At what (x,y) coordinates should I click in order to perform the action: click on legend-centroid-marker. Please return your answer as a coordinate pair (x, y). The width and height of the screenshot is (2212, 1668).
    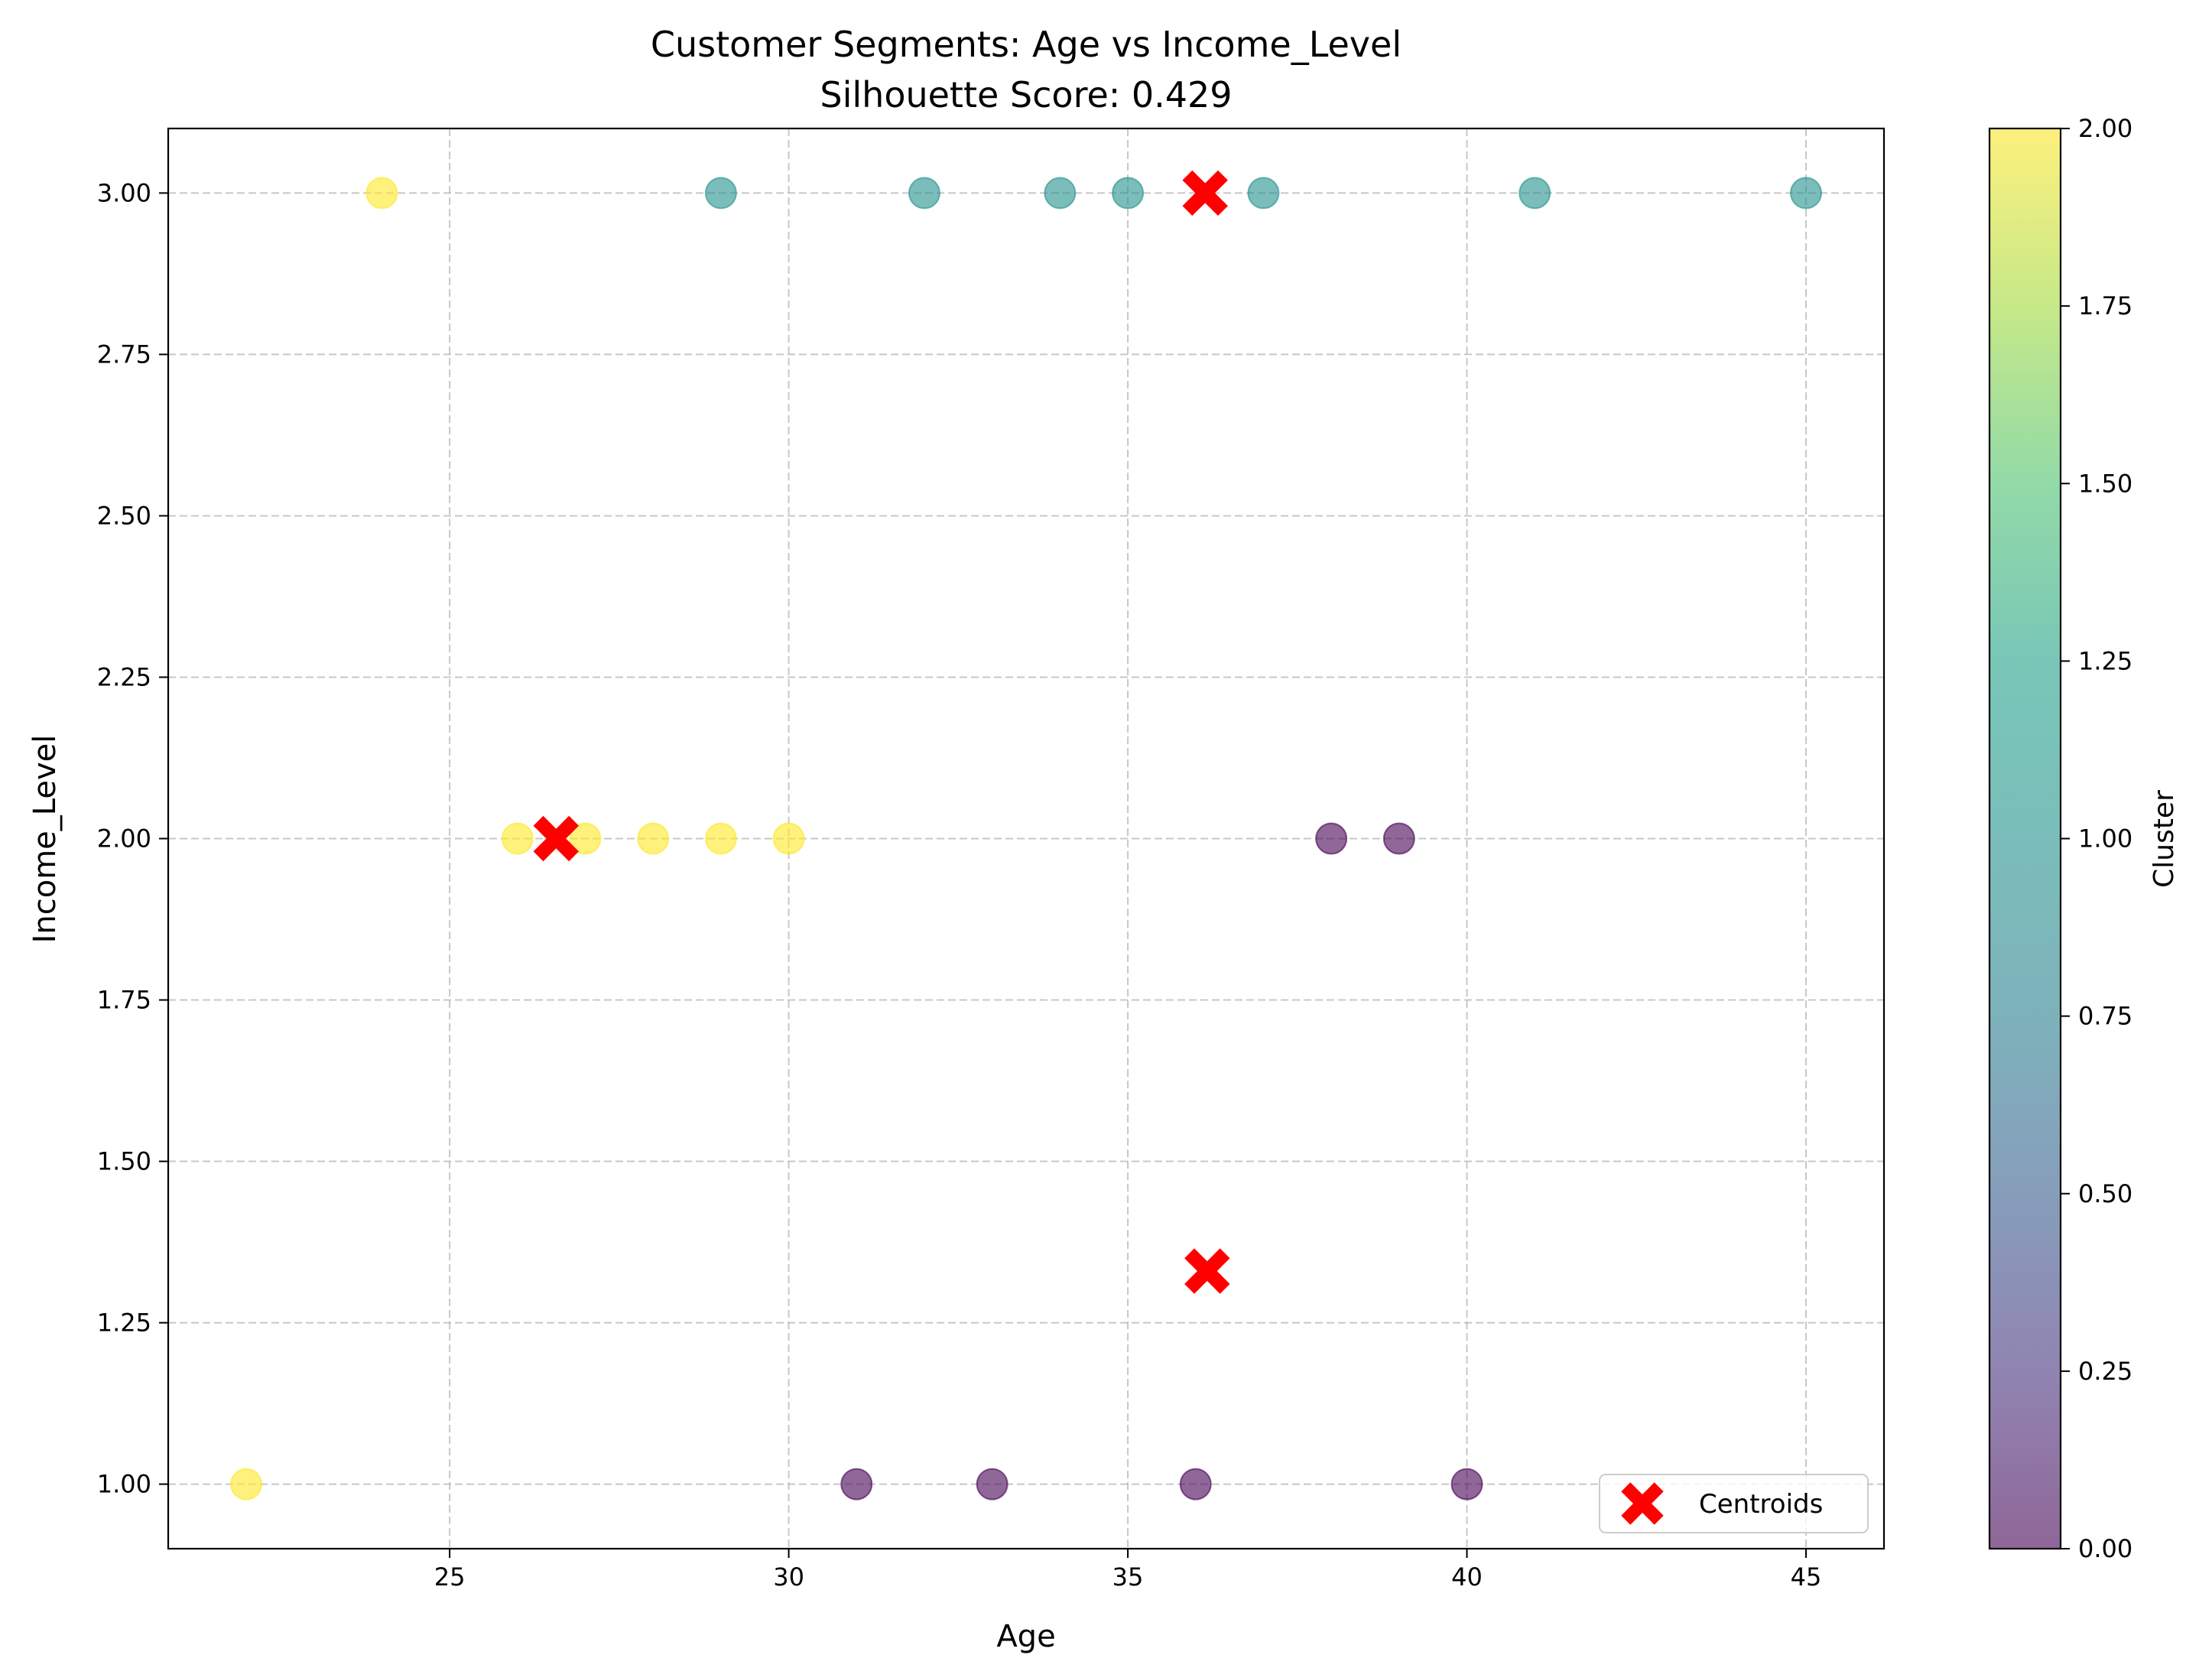
    Looking at the image, I should click on (1642, 1504).